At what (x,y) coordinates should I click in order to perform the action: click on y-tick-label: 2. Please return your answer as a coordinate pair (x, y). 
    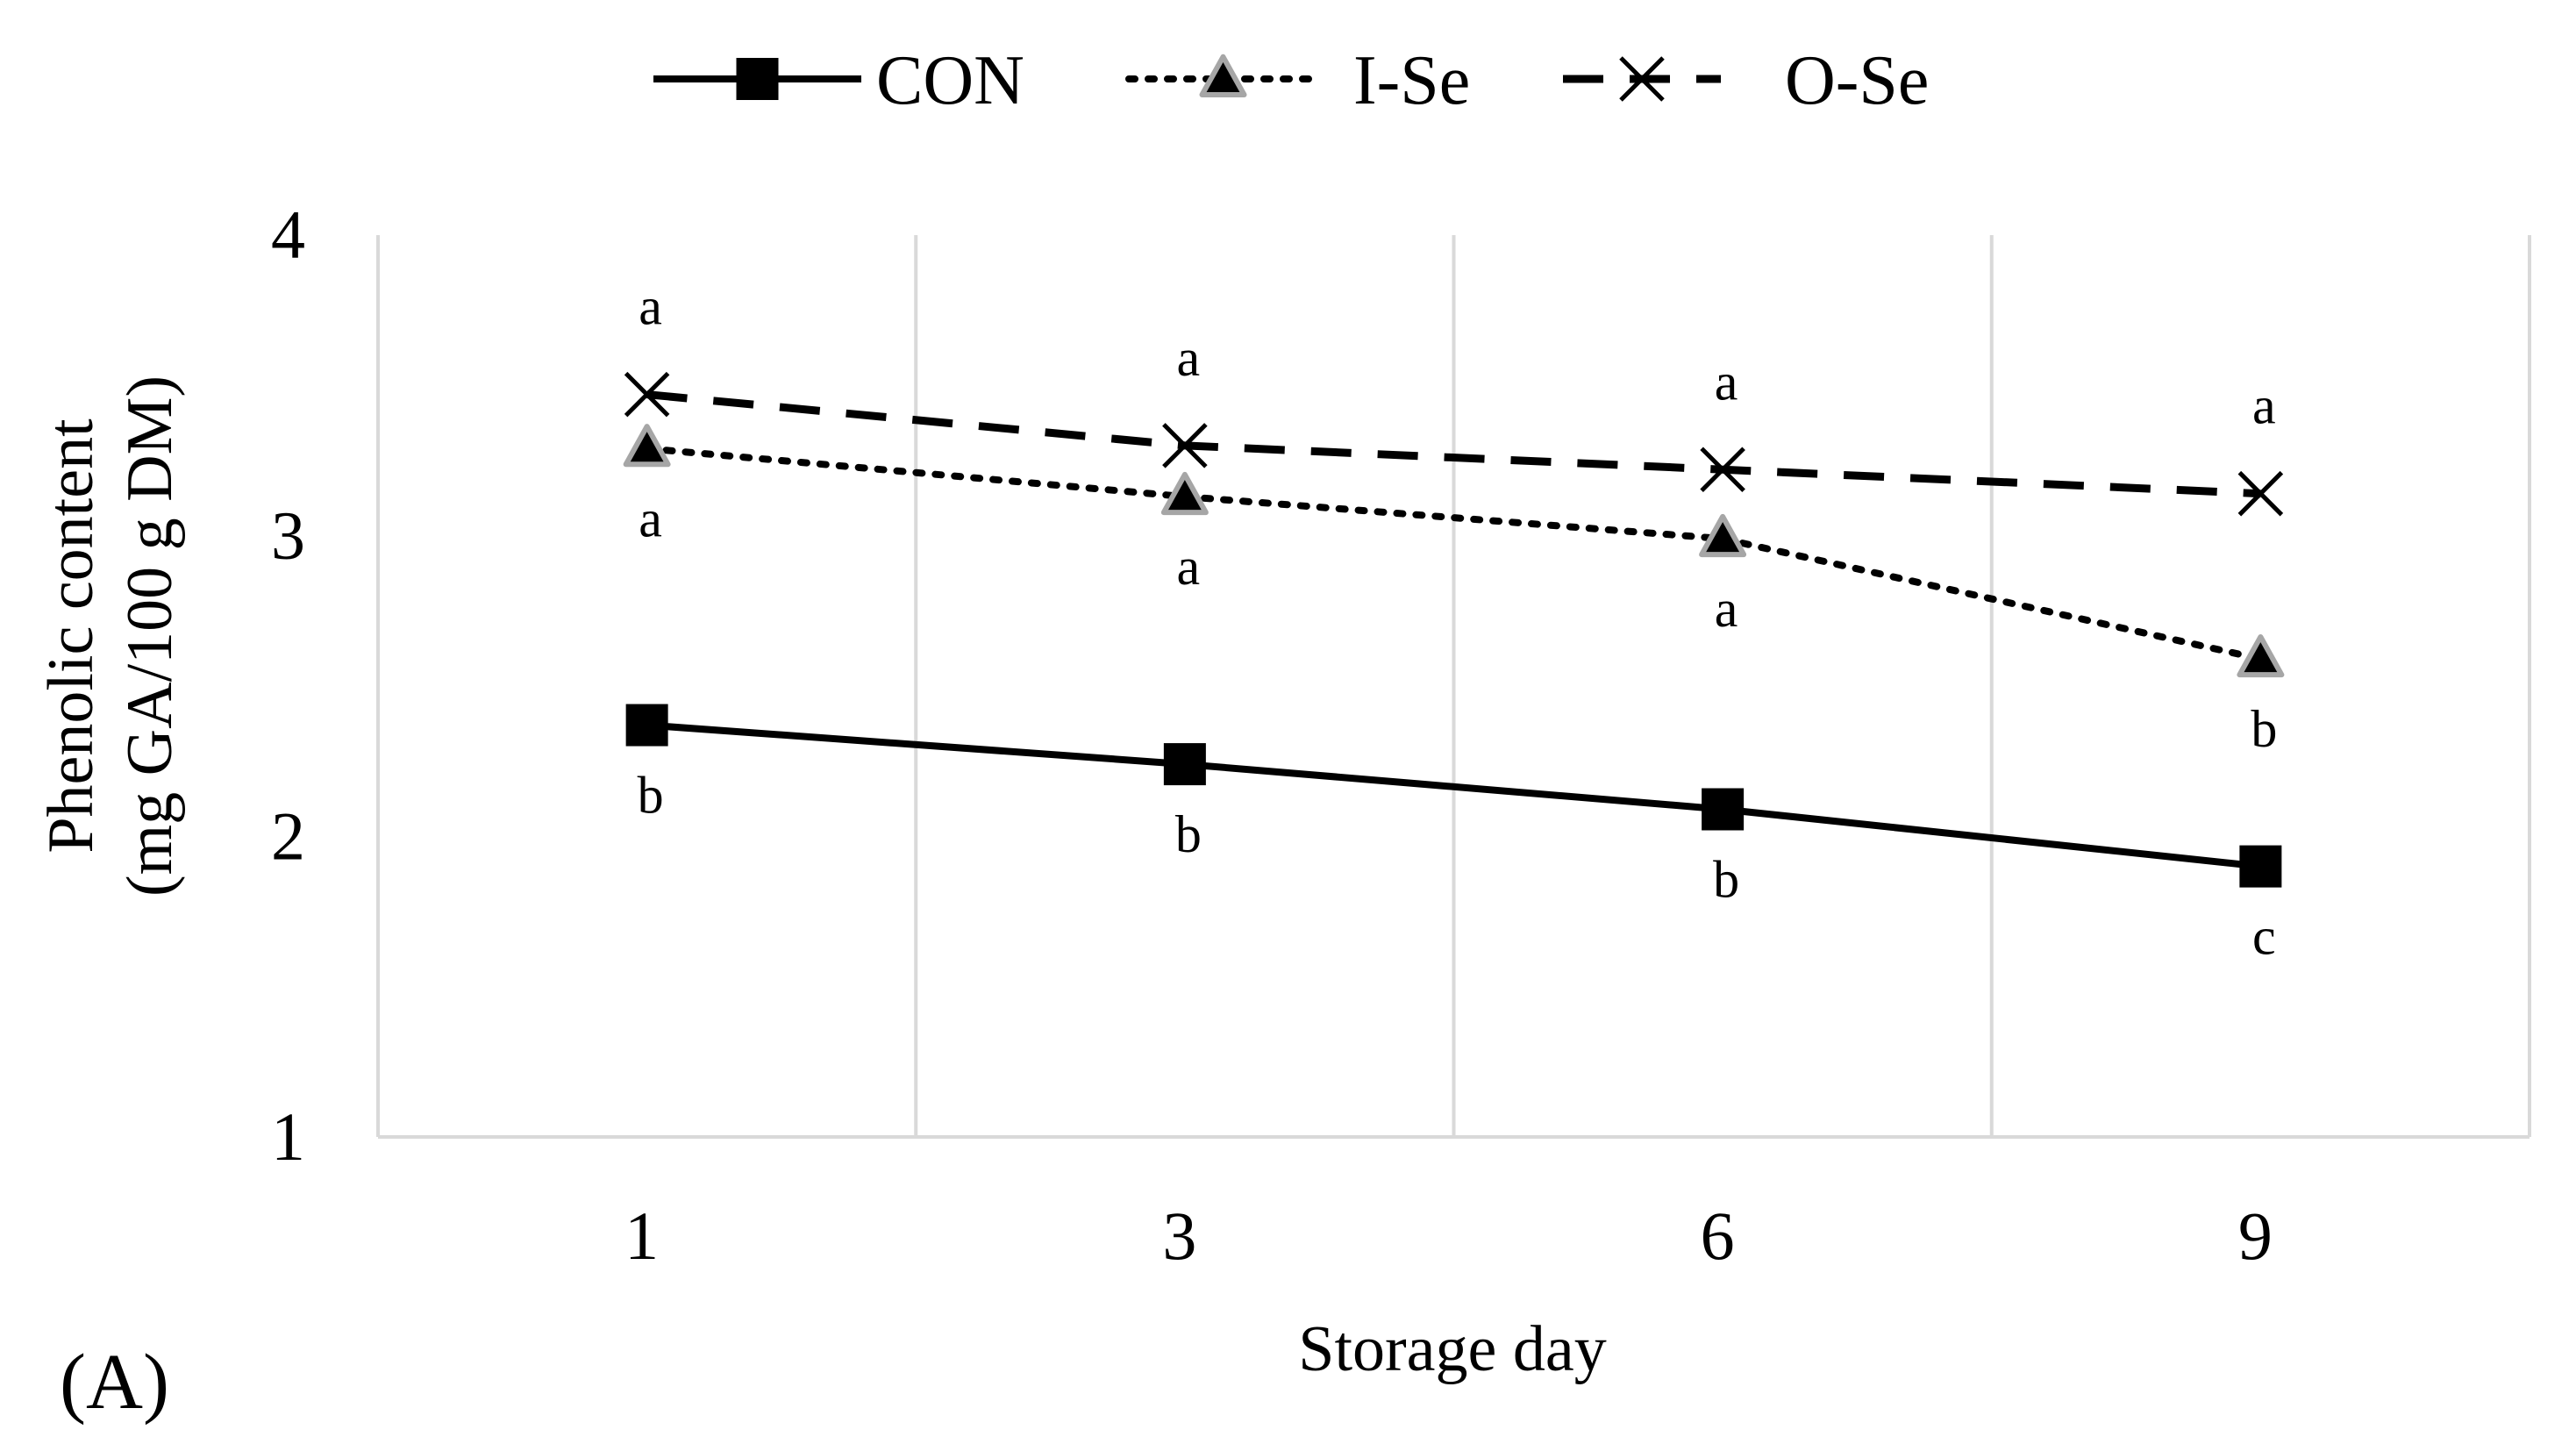
    Looking at the image, I should click on (288, 835).